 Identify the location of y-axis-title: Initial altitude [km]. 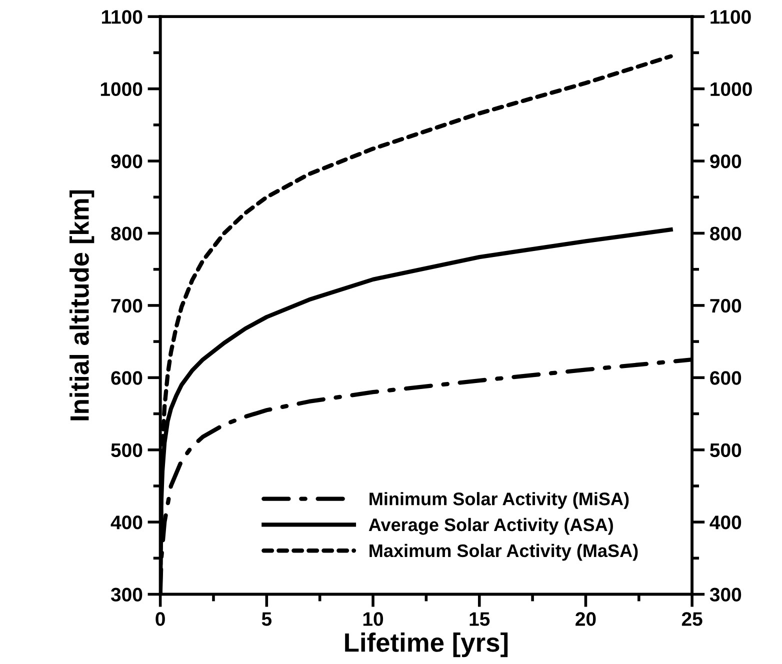
(82, 305).